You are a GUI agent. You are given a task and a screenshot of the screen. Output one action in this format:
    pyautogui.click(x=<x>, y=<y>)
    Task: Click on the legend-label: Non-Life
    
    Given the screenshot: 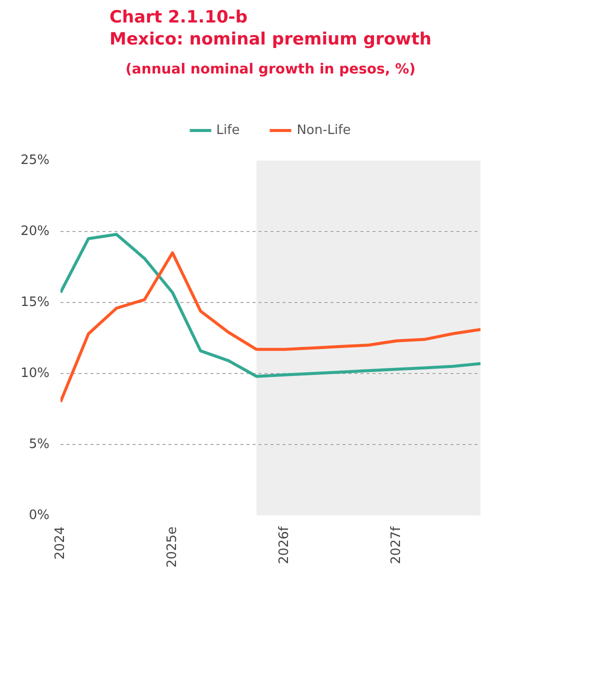 What is the action you would take?
    pyautogui.click(x=323, y=130)
    